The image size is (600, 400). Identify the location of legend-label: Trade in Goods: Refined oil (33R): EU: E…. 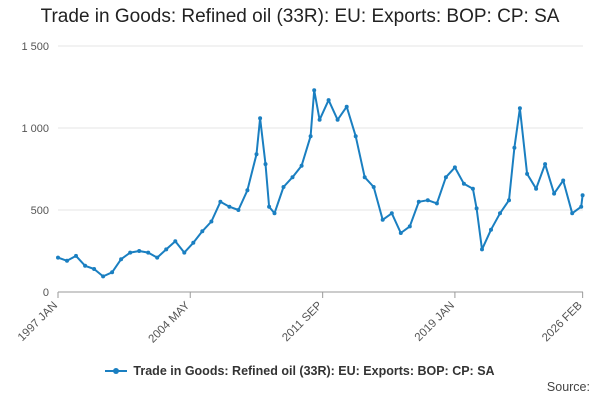
(314, 371).